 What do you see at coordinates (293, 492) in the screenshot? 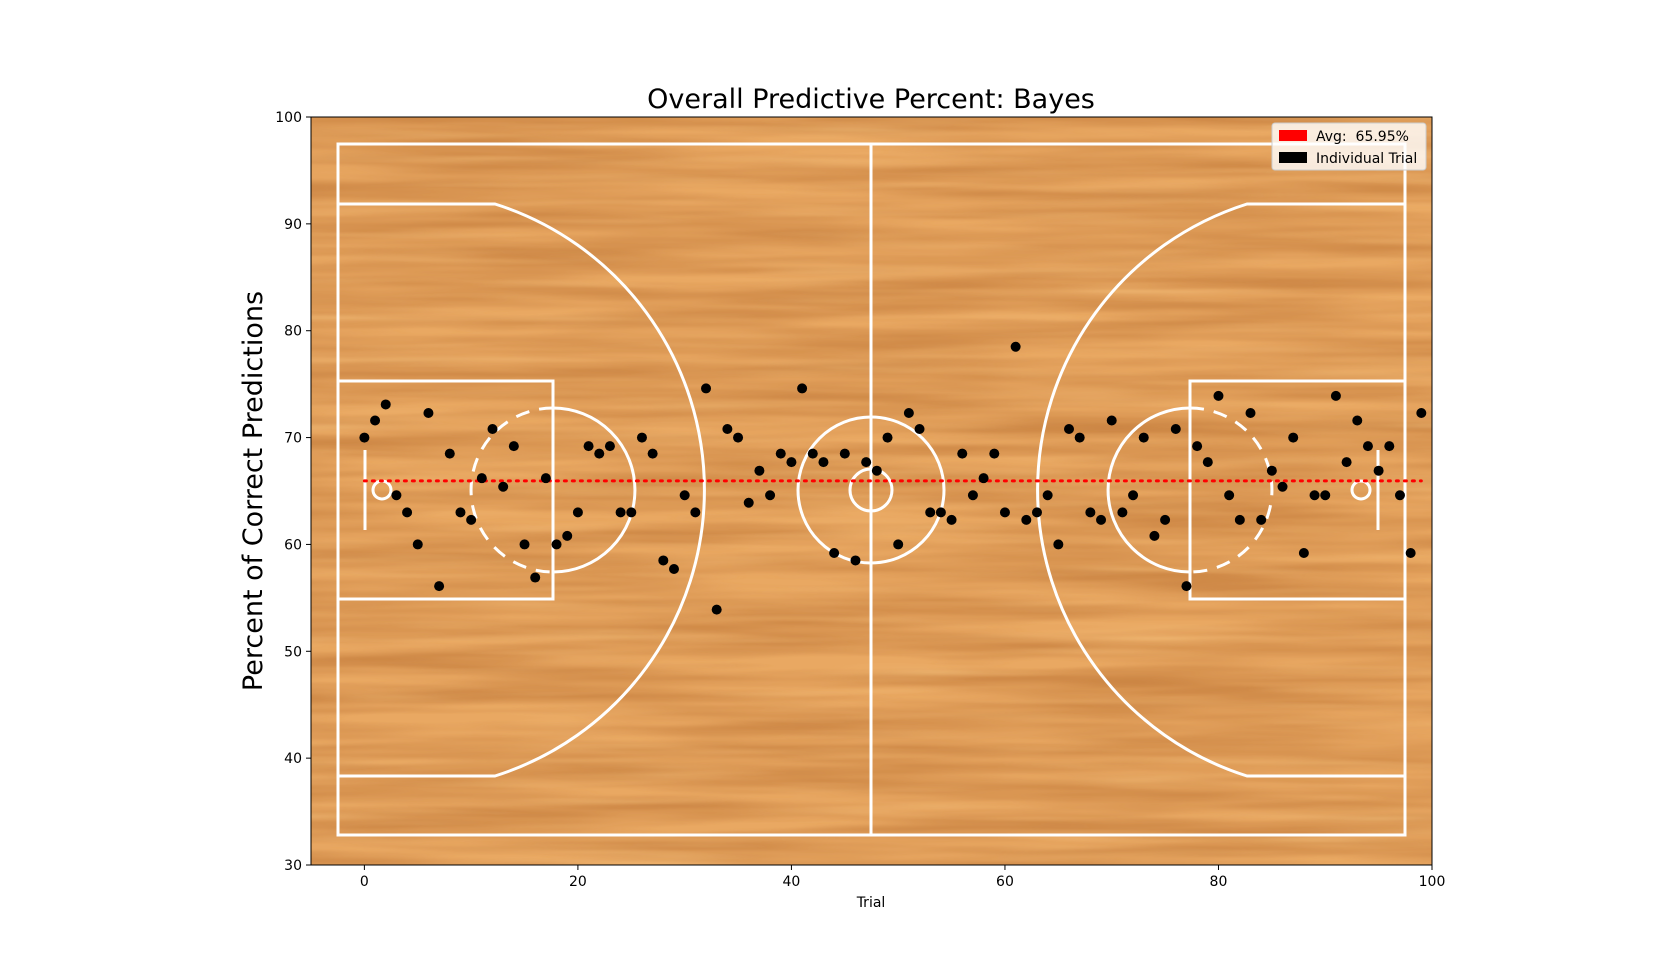
I see `y-axis: 30 40 50 60 70 80 90 100` at bounding box center [293, 492].